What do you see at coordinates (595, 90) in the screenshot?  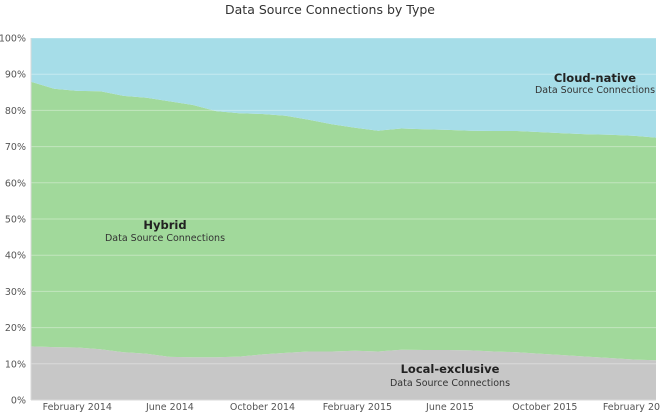 I see `series-sublabel-cloud-native: Data Source Connections` at bounding box center [595, 90].